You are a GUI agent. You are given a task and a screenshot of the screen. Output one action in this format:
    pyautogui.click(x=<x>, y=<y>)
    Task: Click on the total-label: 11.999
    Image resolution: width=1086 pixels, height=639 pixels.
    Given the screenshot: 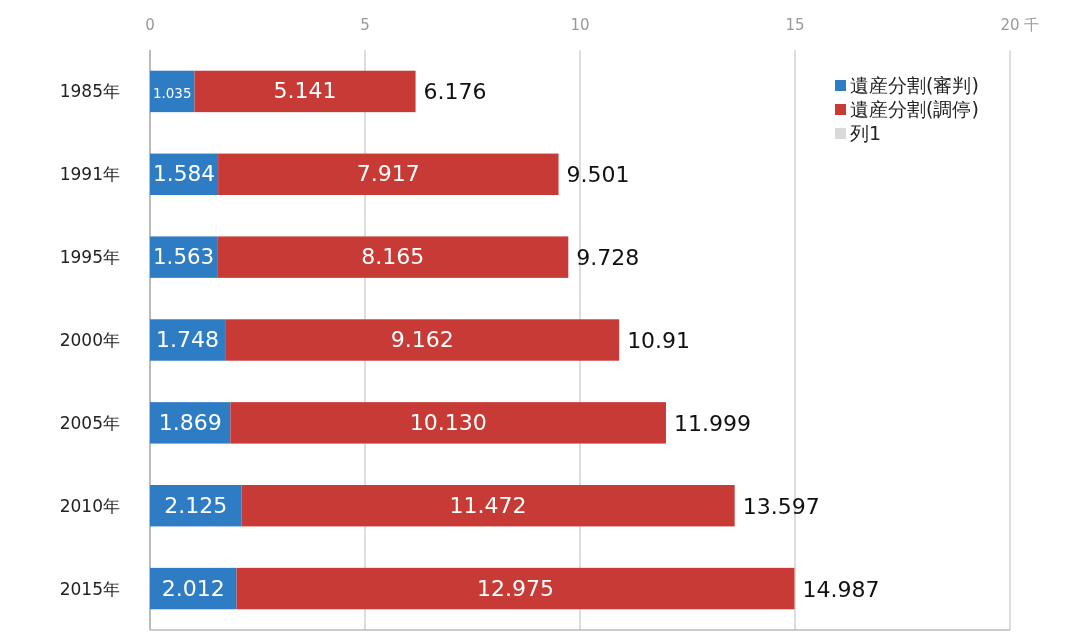 What is the action you would take?
    pyautogui.click(x=712, y=423)
    